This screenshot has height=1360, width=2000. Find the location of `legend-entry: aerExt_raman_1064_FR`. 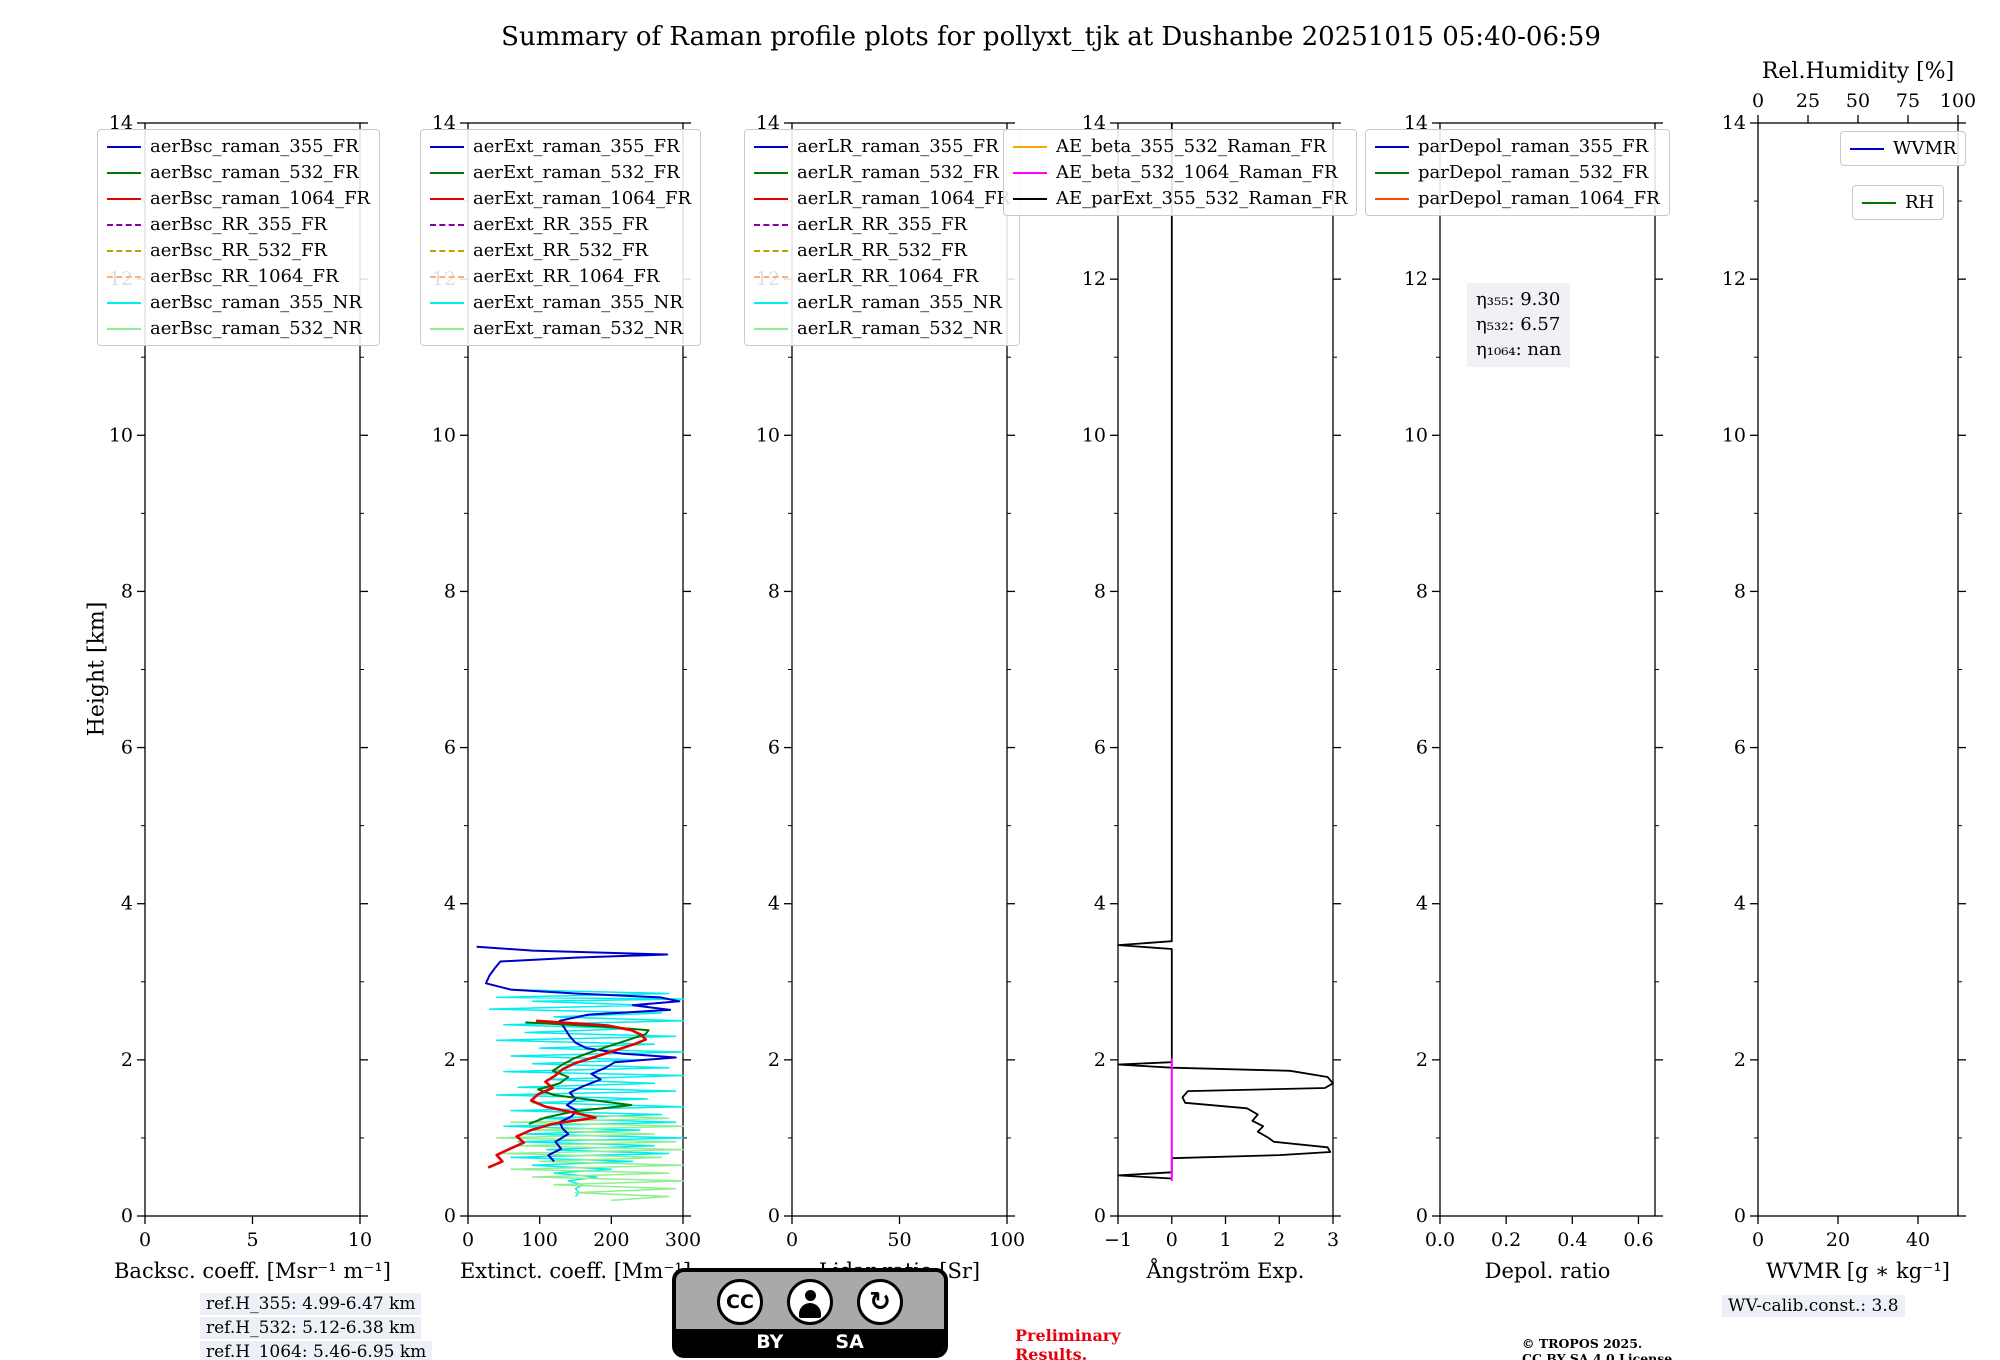

legend-entry: aerExt_raman_1064_FR is located at coordinates (560, 198).